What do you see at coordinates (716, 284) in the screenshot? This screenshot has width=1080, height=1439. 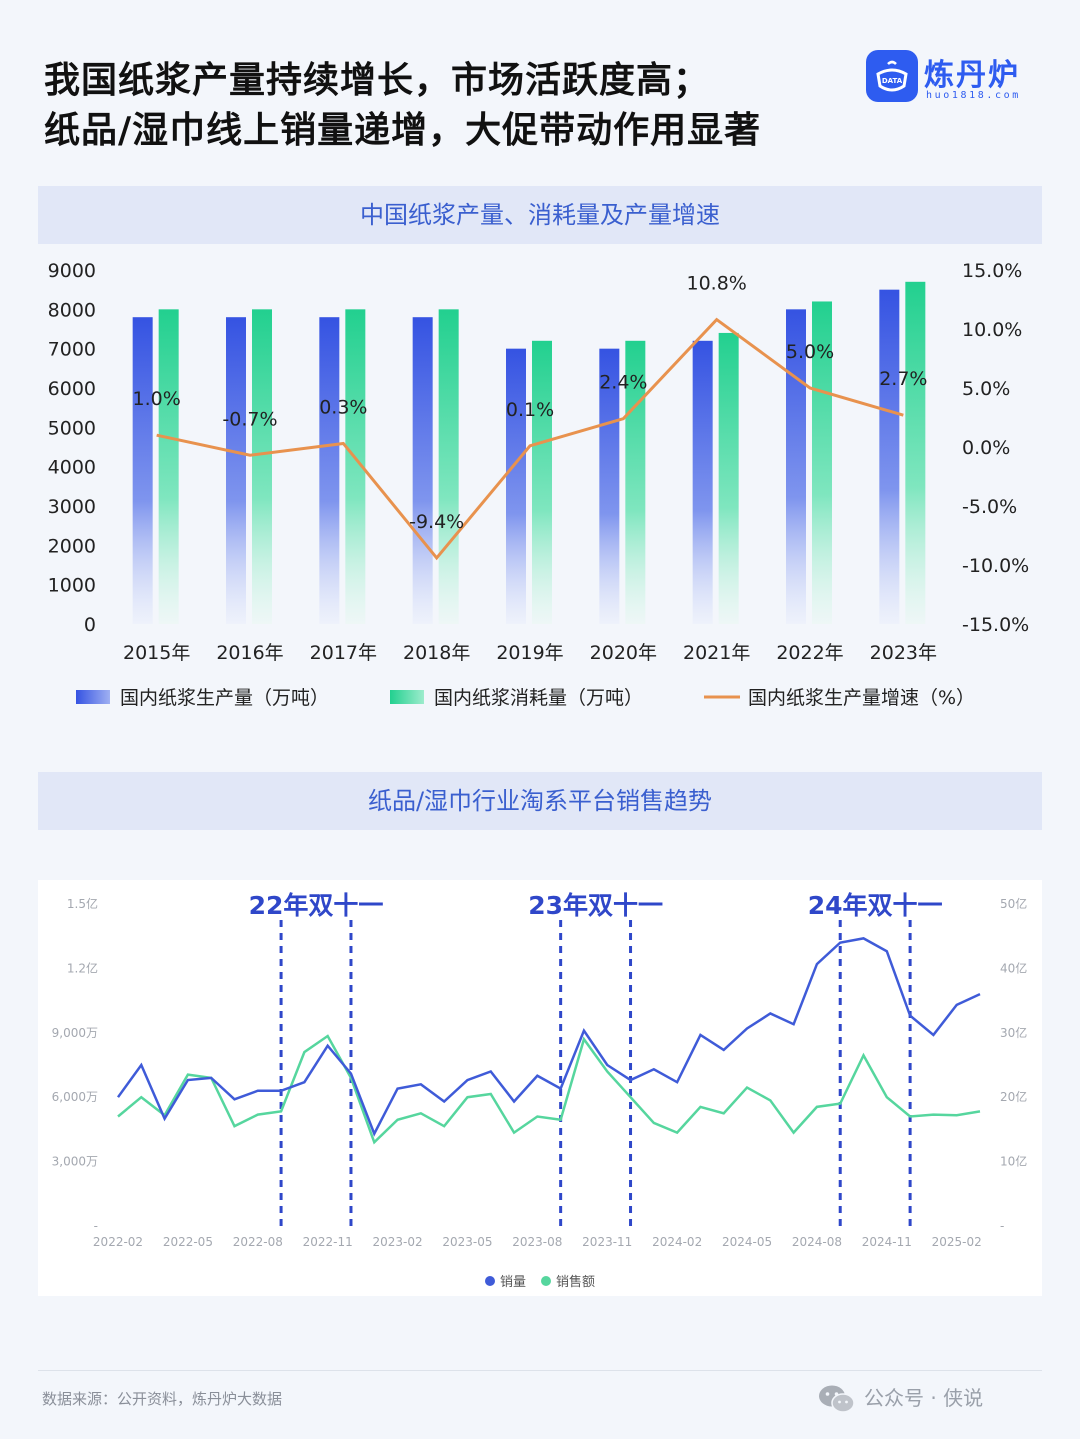 I see `growth-rate-label: 10.8%` at bounding box center [716, 284].